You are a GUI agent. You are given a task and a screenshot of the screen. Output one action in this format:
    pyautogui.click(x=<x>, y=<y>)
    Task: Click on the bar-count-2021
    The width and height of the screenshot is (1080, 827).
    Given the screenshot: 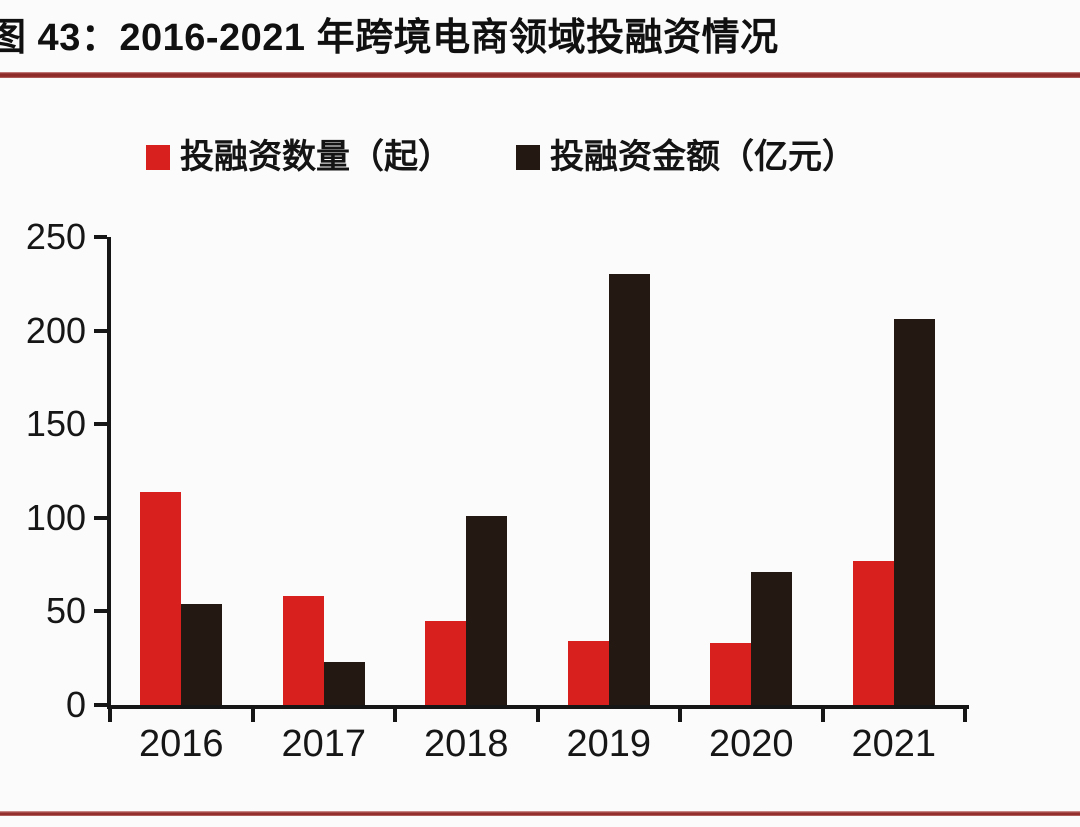 What is the action you would take?
    pyautogui.click(x=873, y=632)
    